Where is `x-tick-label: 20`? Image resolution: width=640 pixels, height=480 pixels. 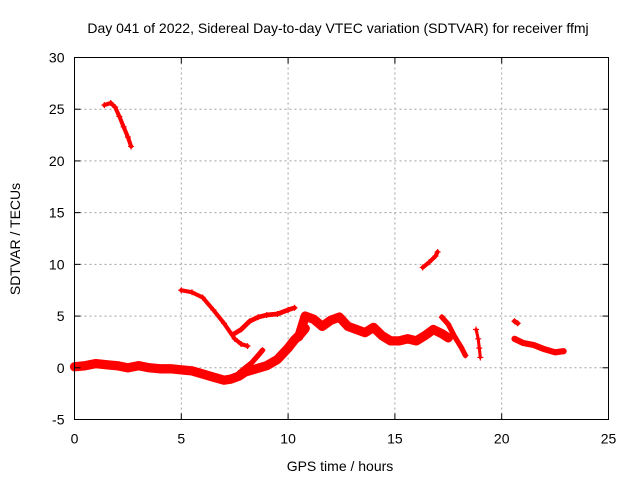
x-tick-label: 20 is located at coordinates (502, 439).